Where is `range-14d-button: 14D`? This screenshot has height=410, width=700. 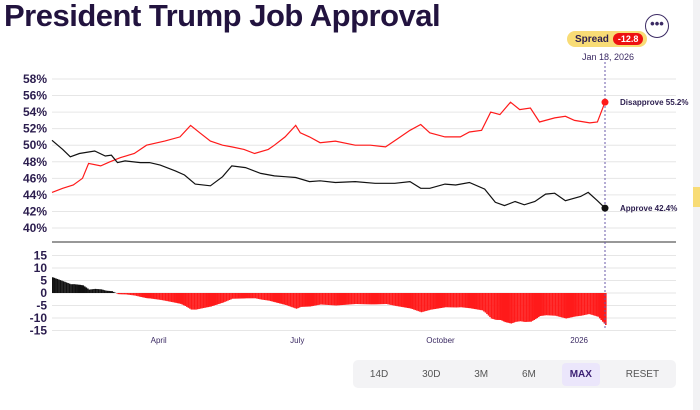 range-14d-button: 14D is located at coordinates (379, 374).